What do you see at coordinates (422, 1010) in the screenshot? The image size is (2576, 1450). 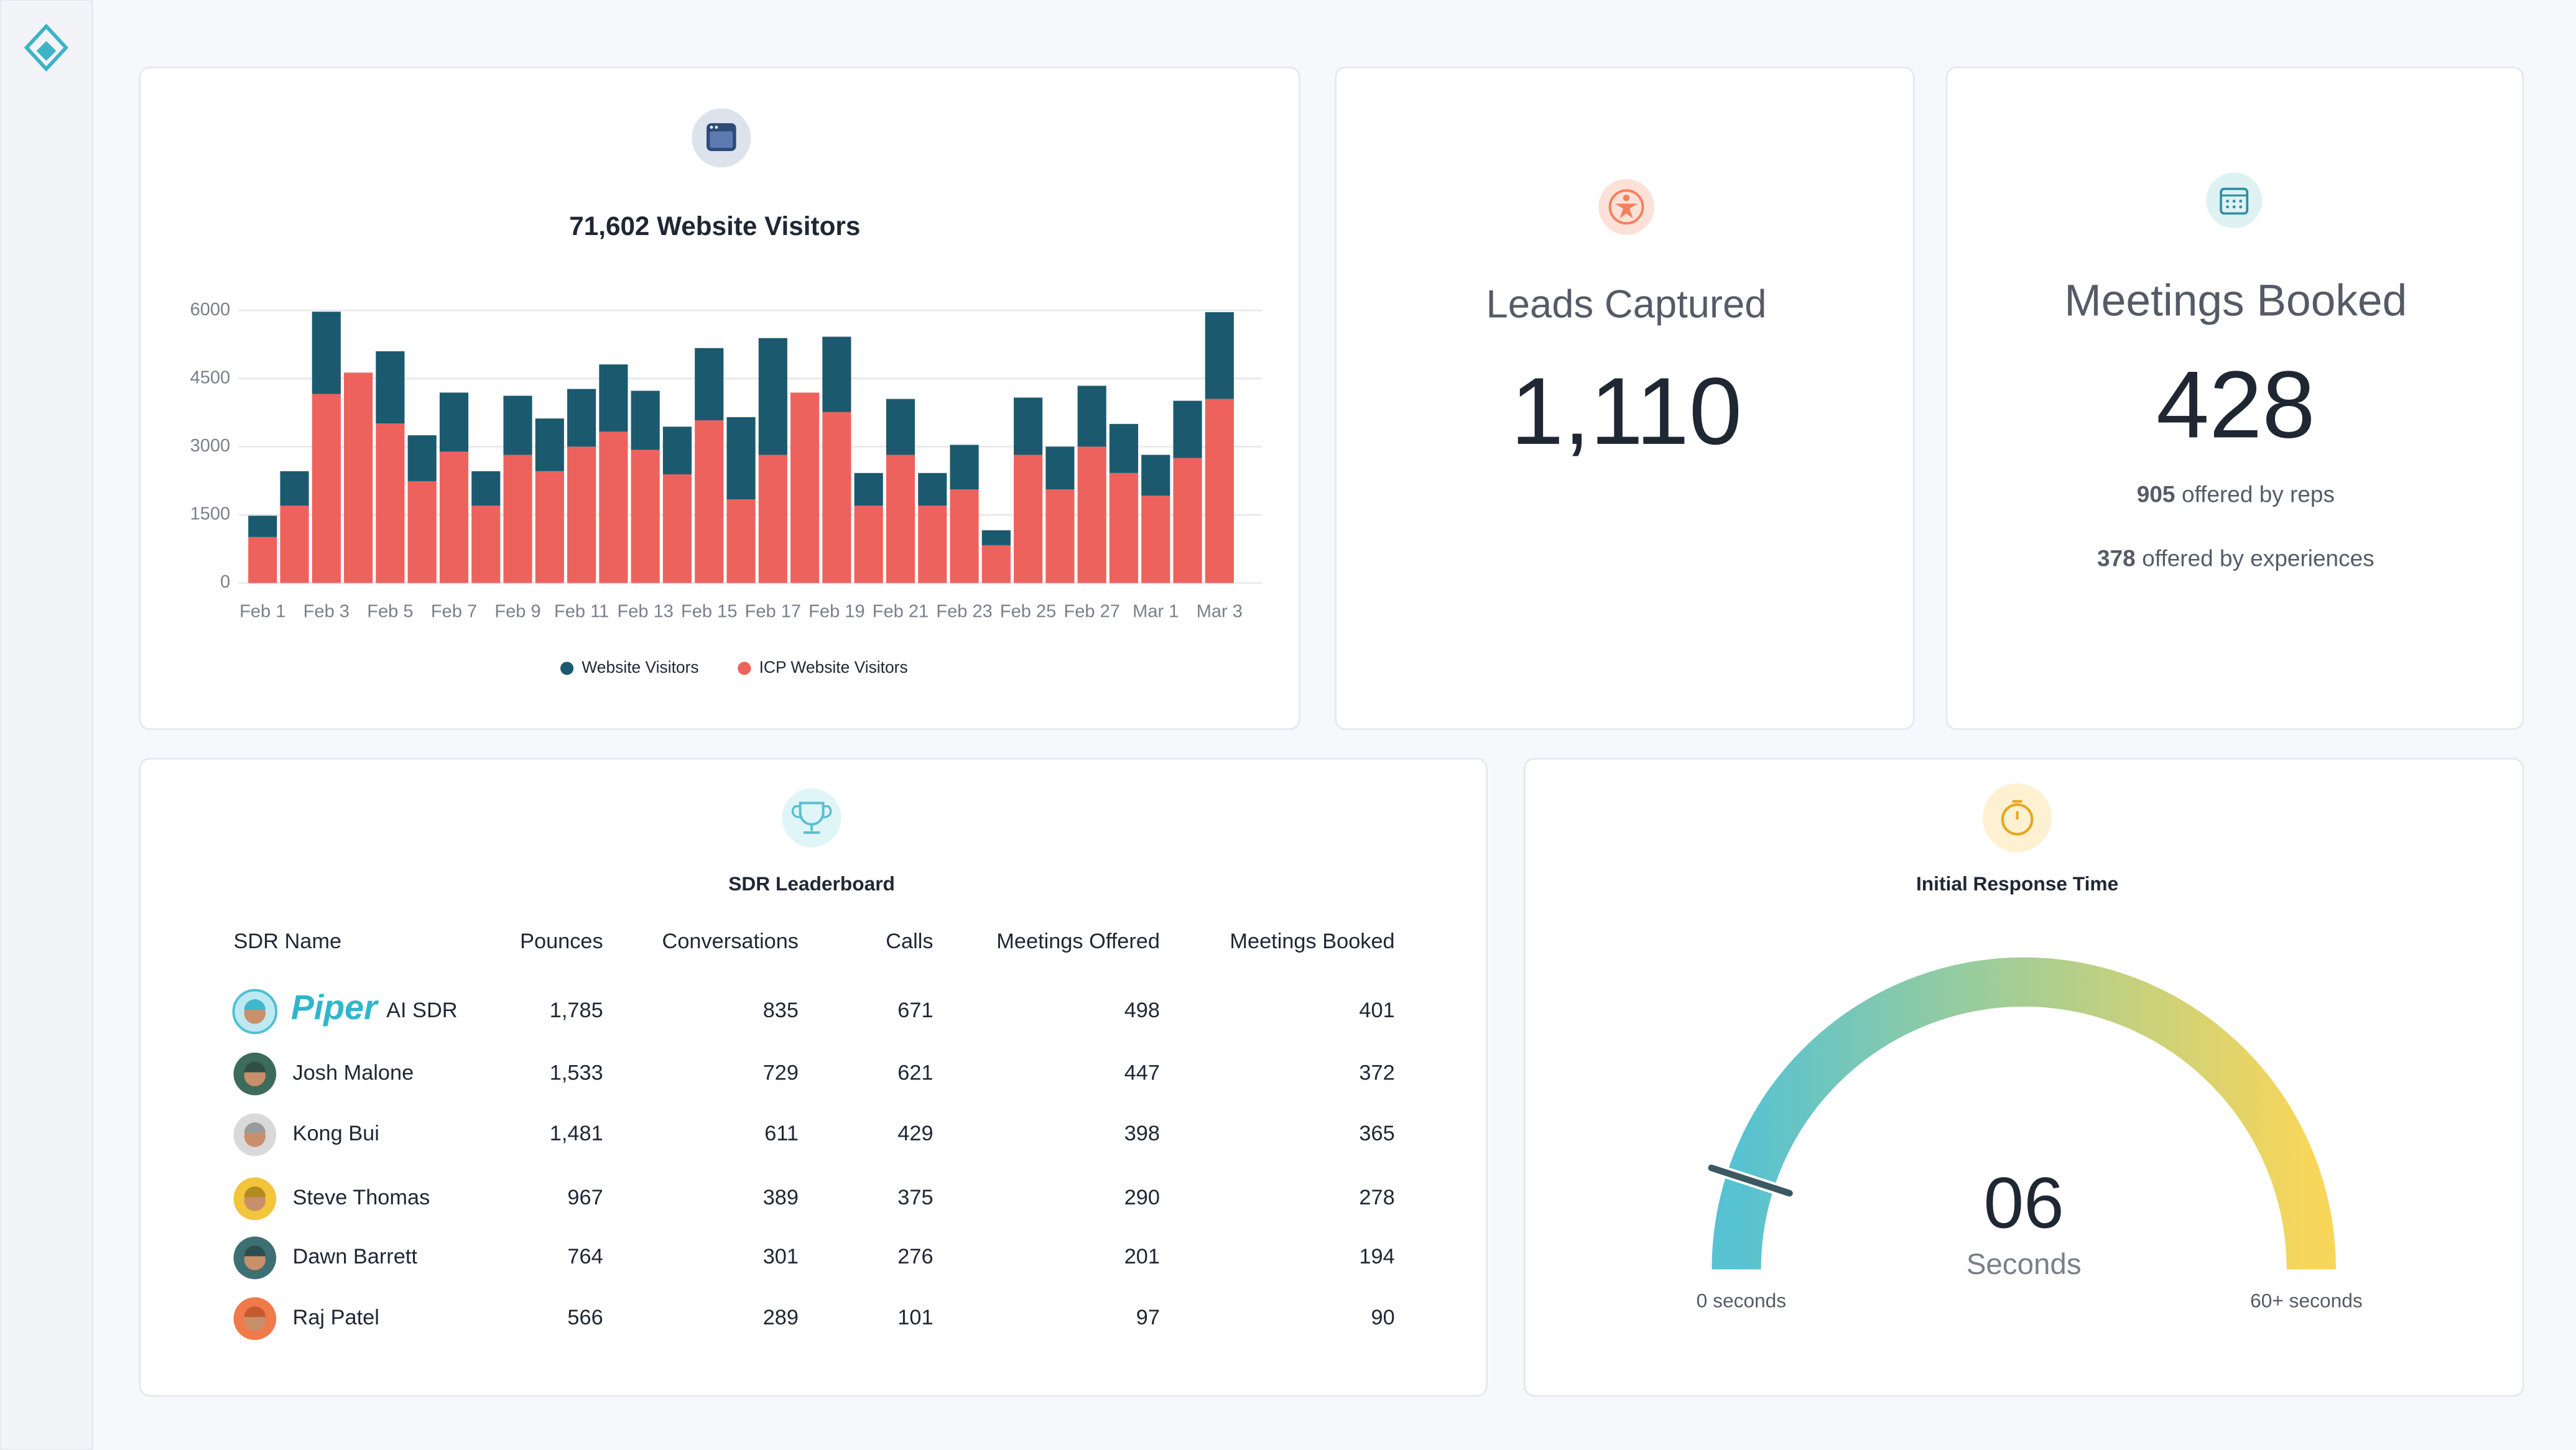 I see `row-tag: AI SDR` at bounding box center [422, 1010].